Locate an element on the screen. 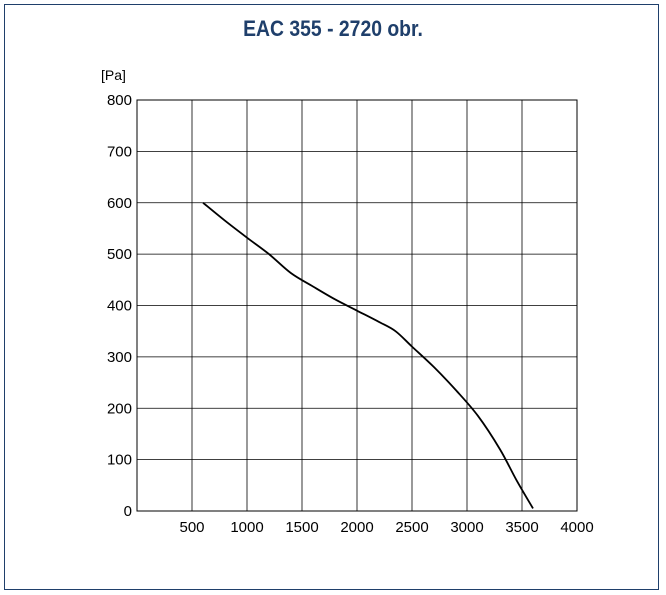  x-tick-label: 1000 is located at coordinates (246, 527).